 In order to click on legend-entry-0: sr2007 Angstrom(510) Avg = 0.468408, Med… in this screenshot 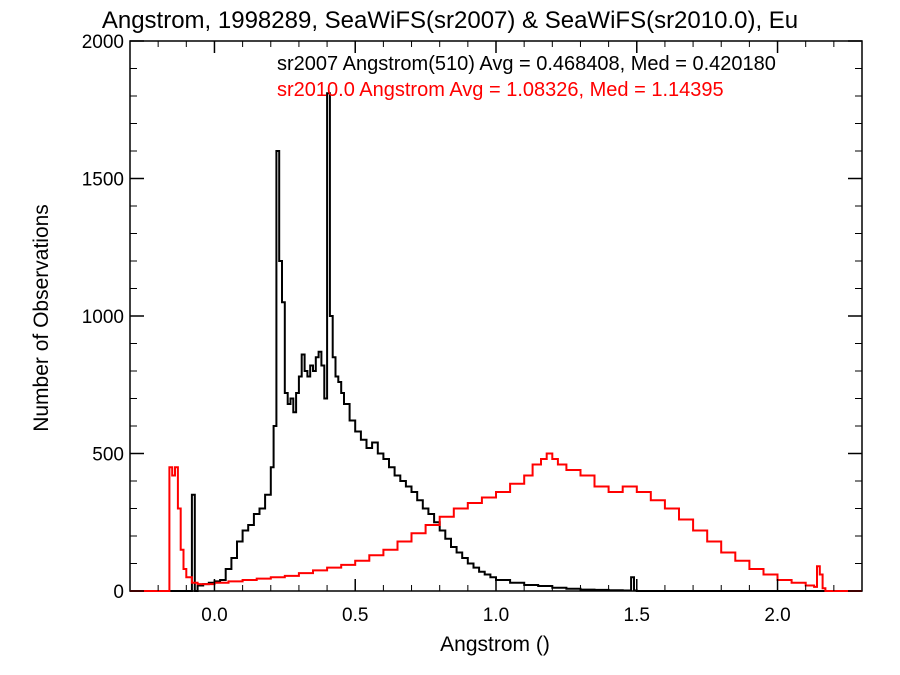, I will do `click(526, 64)`.